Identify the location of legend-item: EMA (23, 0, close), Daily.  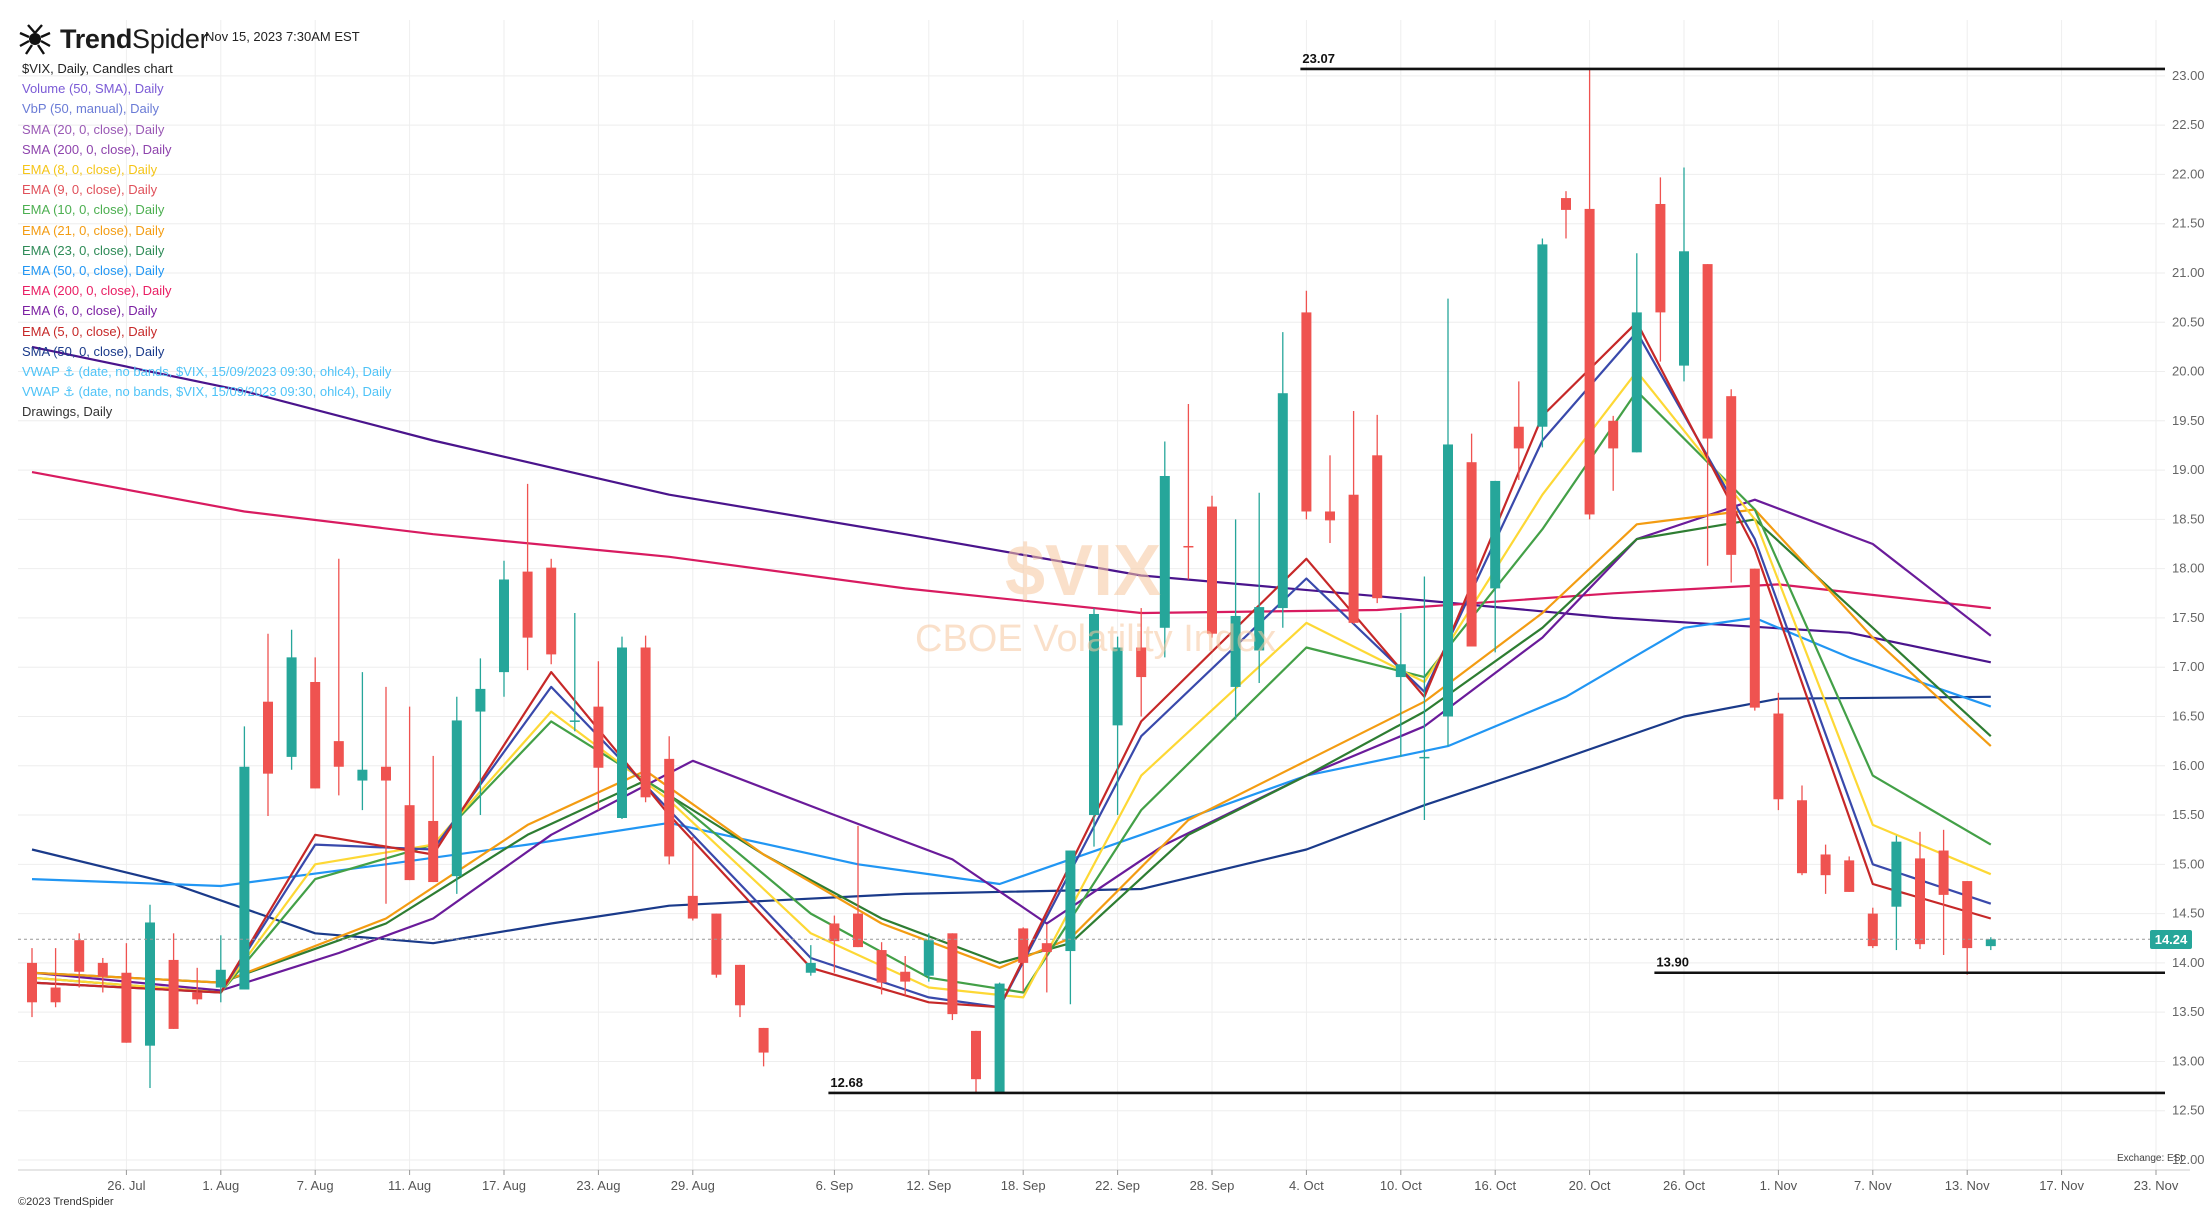
(93, 250).